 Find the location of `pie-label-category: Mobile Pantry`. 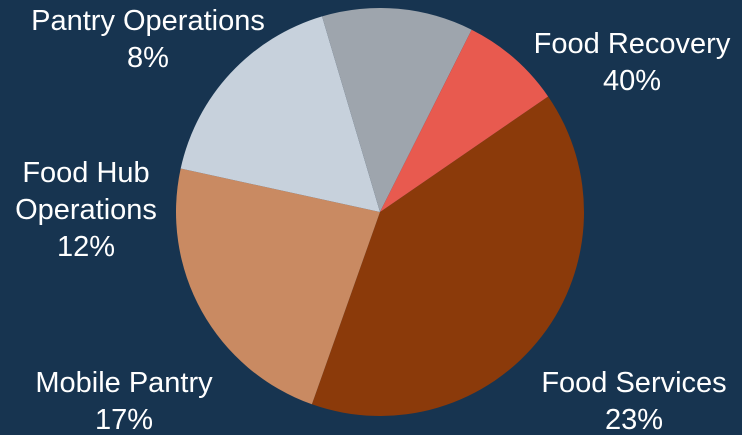

pie-label-category: Mobile Pantry is located at coordinates (124, 383).